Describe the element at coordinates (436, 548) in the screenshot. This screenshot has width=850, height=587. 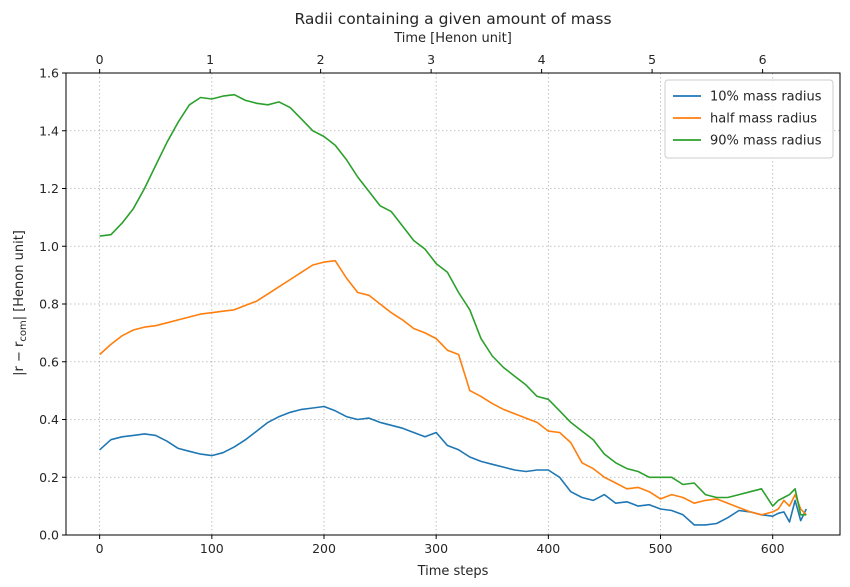
I see `x-tick-label-3: 300` at that location.